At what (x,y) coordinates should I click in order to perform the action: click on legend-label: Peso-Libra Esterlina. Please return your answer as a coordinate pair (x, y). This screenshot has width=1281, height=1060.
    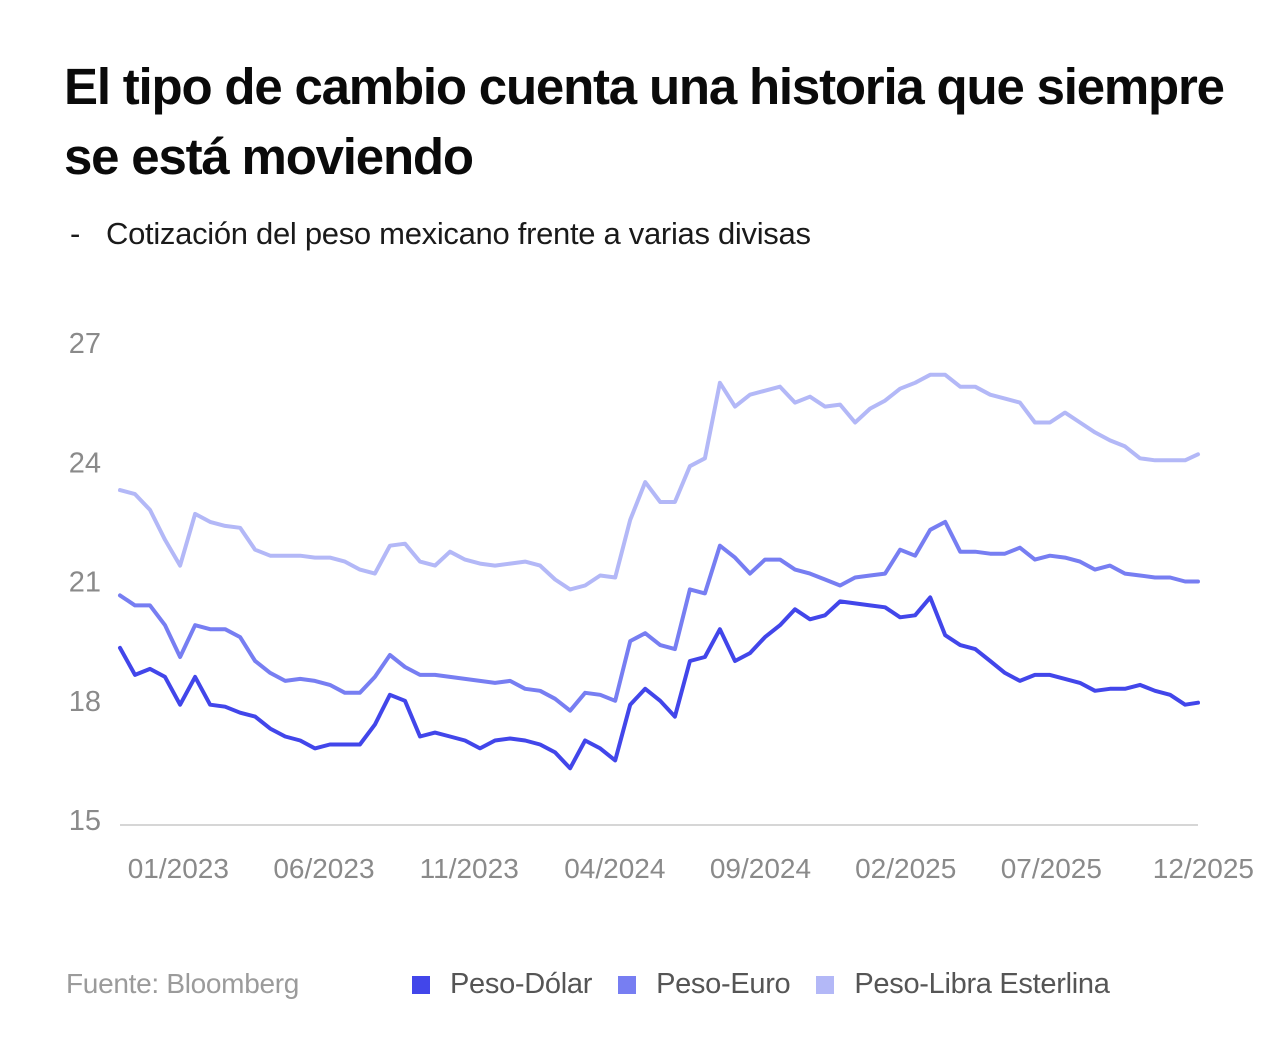
    Looking at the image, I should click on (982, 984).